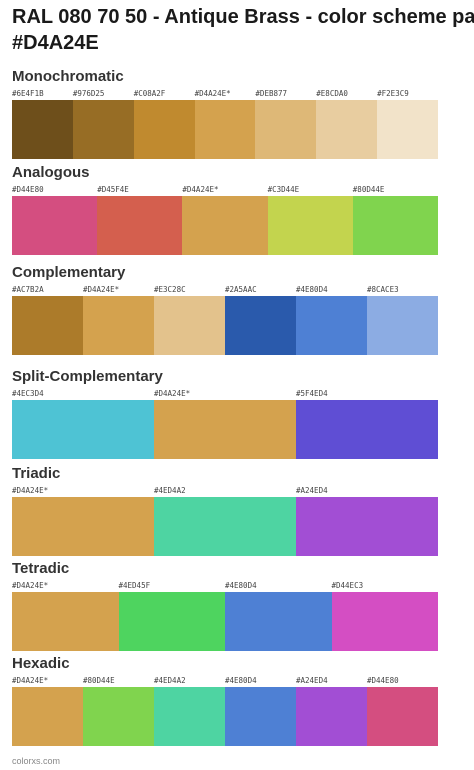 The width and height of the screenshot is (474, 770). I want to click on swatch-code: #976D25, so click(88, 93).